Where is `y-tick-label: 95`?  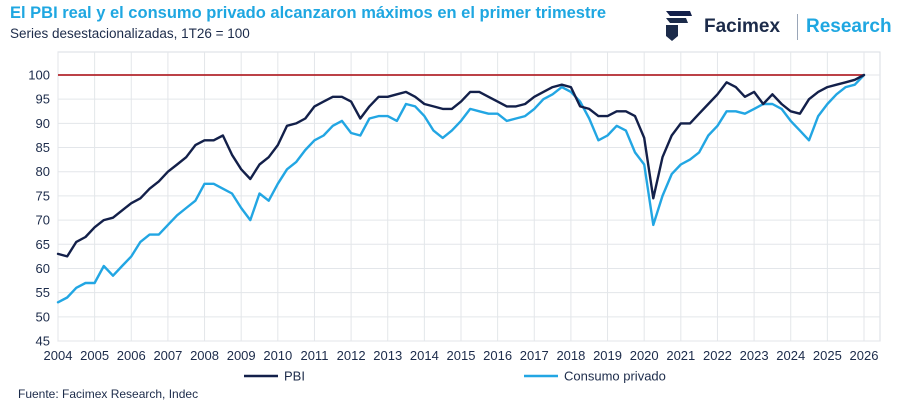
y-tick-label: 95 is located at coordinates (43, 99).